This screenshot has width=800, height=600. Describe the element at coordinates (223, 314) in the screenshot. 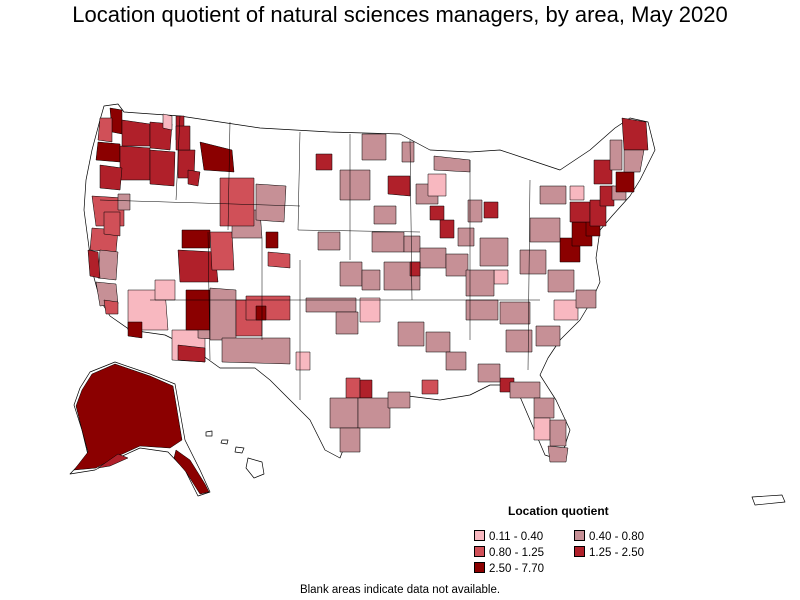

I see `area-nm-central` at that location.